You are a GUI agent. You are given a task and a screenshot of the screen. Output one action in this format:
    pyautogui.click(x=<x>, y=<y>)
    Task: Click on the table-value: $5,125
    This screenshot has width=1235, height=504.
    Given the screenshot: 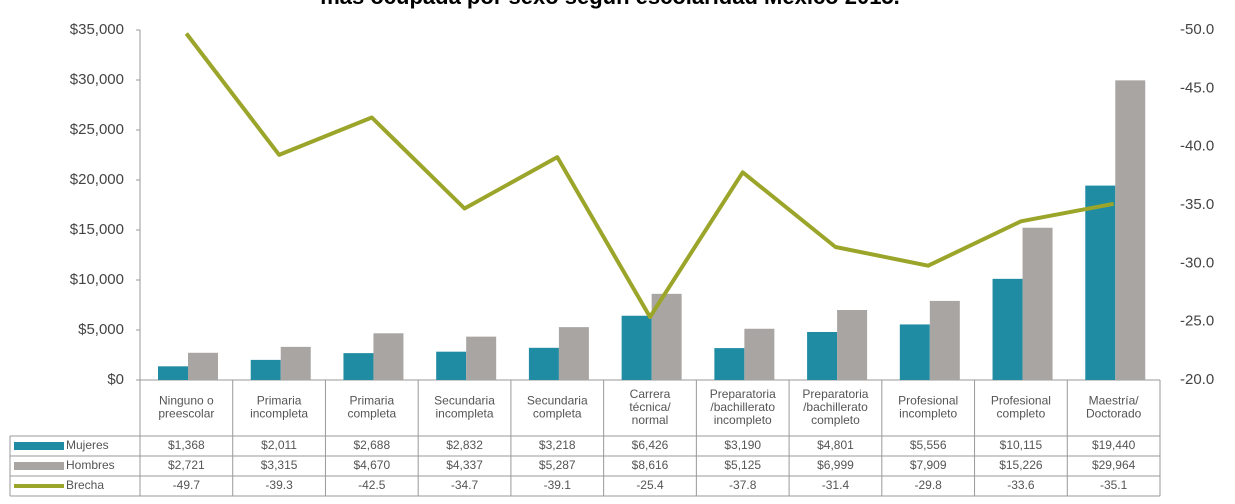 What is the action you would take?
    pyautogui.click(x=742, y=465)
    